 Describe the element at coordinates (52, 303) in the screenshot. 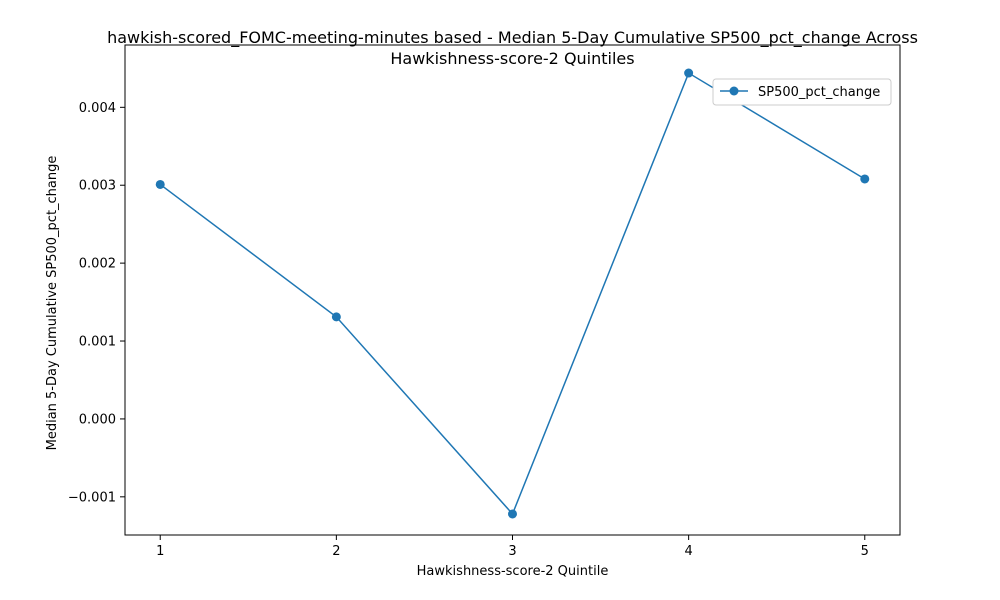

I see `y-axis-label: Median 5-Day Cumulative SP500_pct_change` at that location.